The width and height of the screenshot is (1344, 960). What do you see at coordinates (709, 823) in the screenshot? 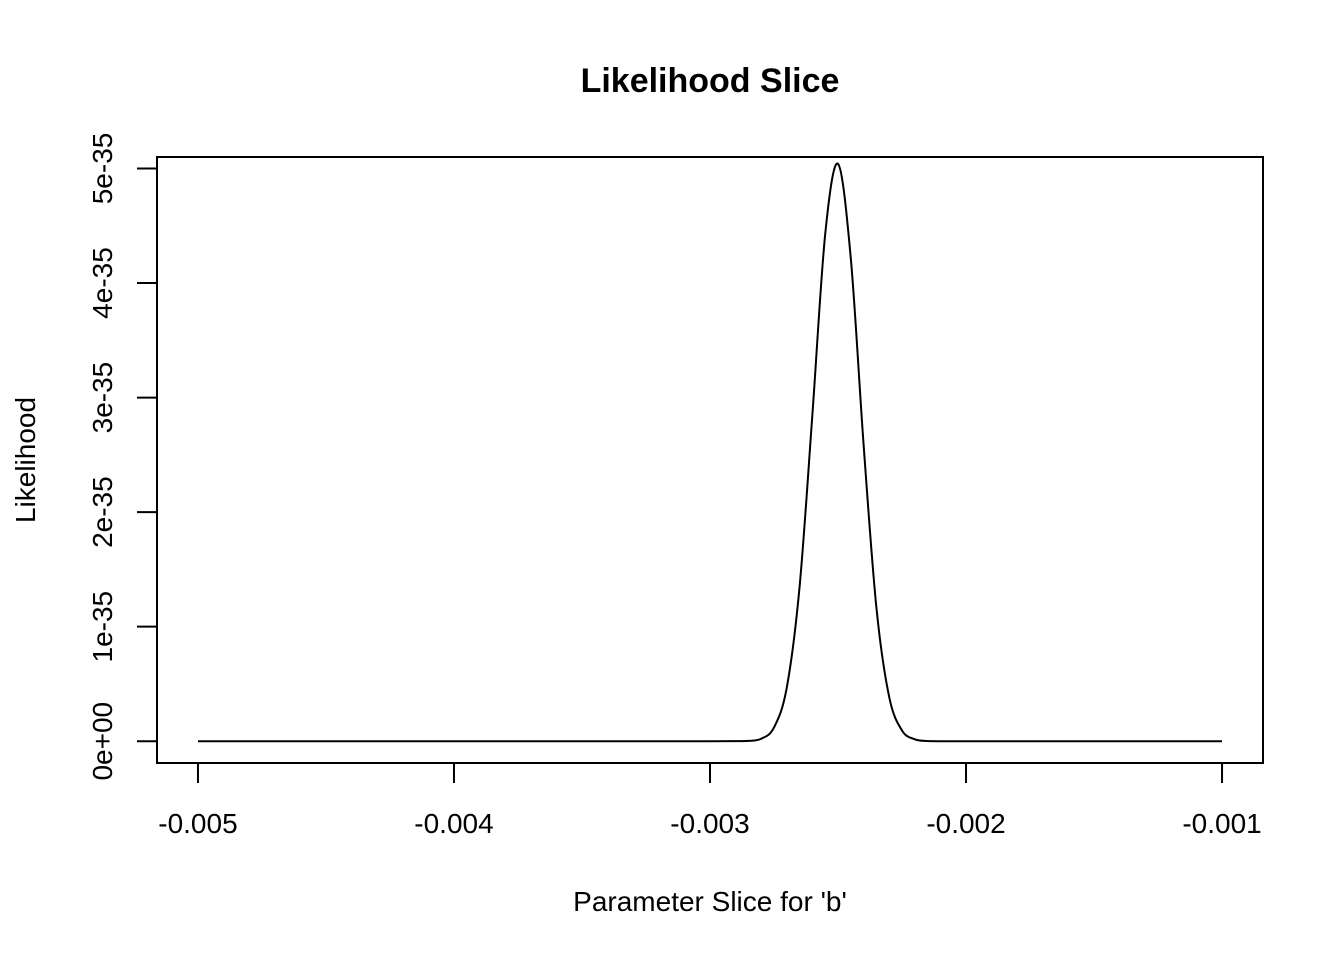
I see `x-tick-label: -0.003` at bounding box center [709, 823].